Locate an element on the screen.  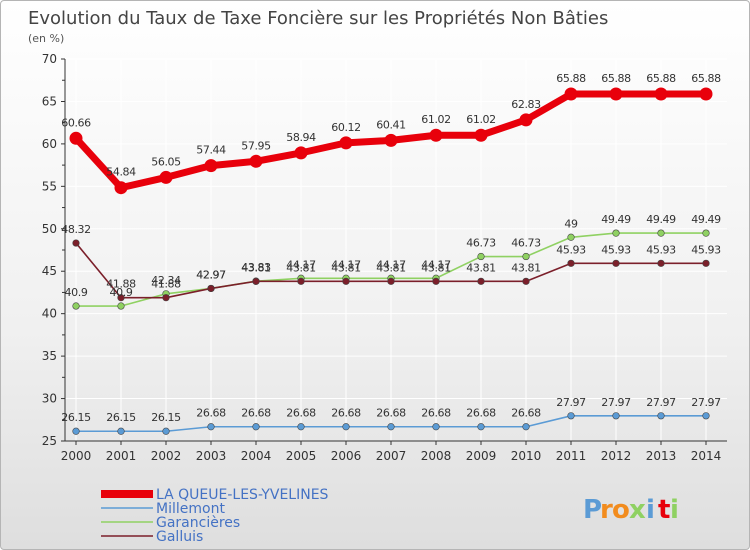
data-label-series-1-2010: 26.68 is located at coordinates (526, 413).